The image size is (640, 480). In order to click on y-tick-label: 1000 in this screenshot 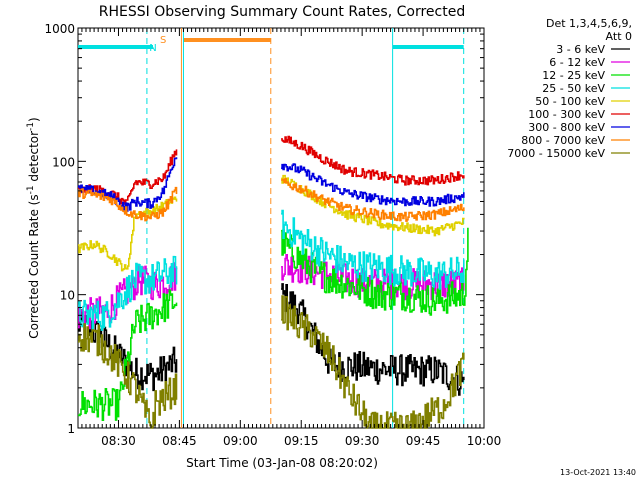, I will do `click(59, 29)`.